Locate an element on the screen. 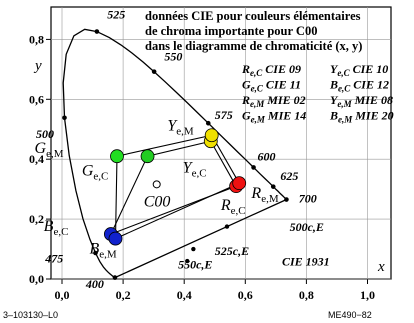 The width and height of the screenshot is (414, 323). legend-entry: Ge,C CIE 11 is located at coordinates (271, 86).